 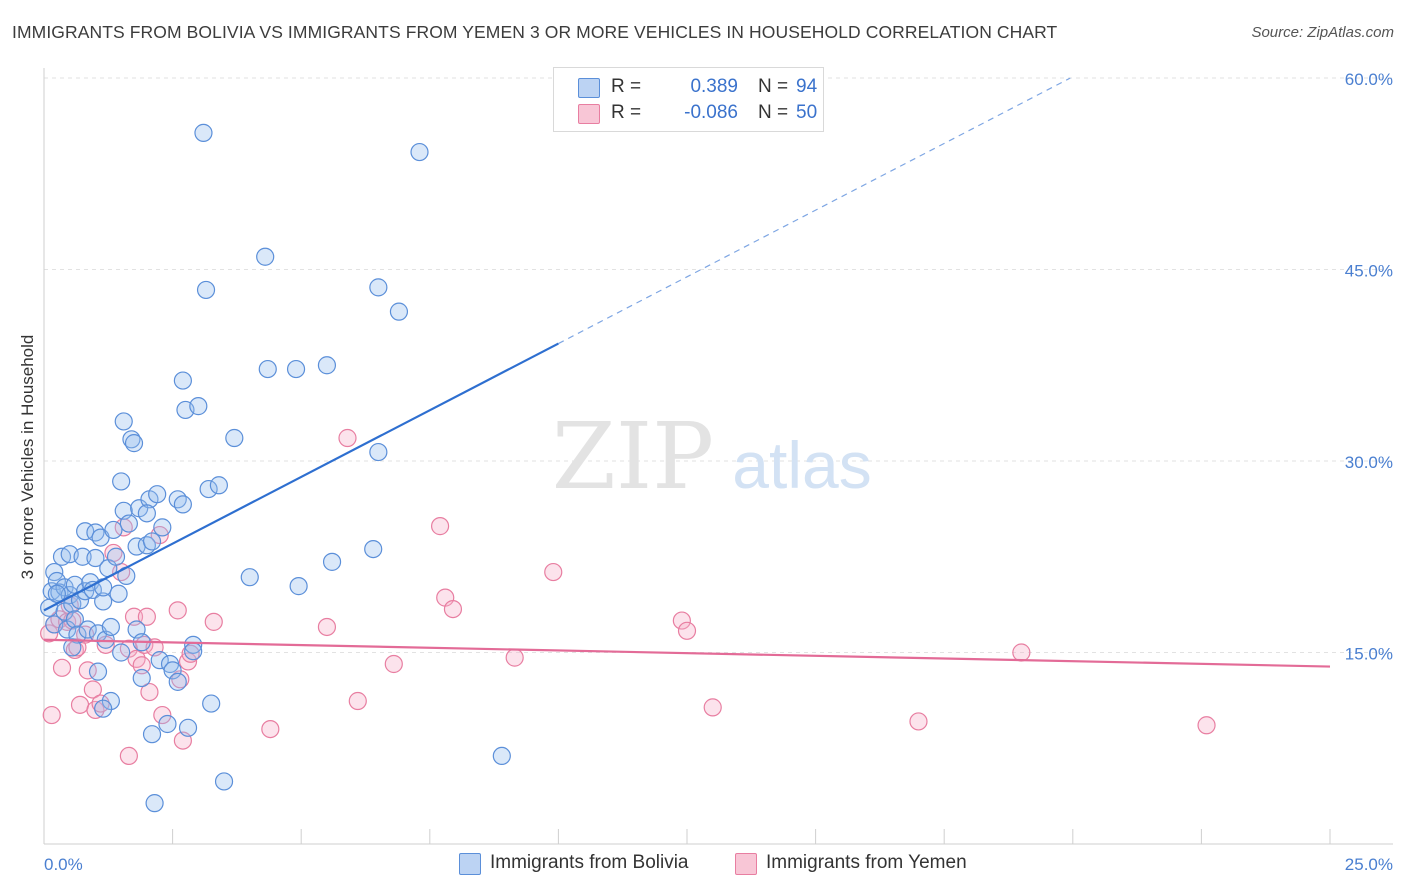 I want to click on bottom-legend-label-yemen: Immigrants from Yemen, so click(x=866, y=862).